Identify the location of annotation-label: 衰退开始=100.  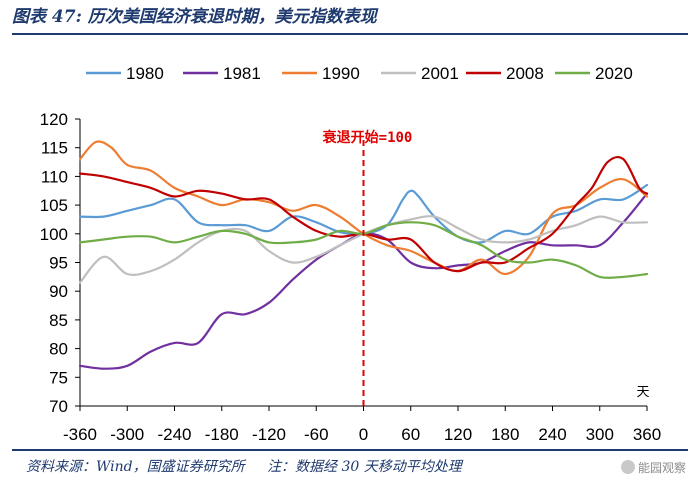
(367, 137).